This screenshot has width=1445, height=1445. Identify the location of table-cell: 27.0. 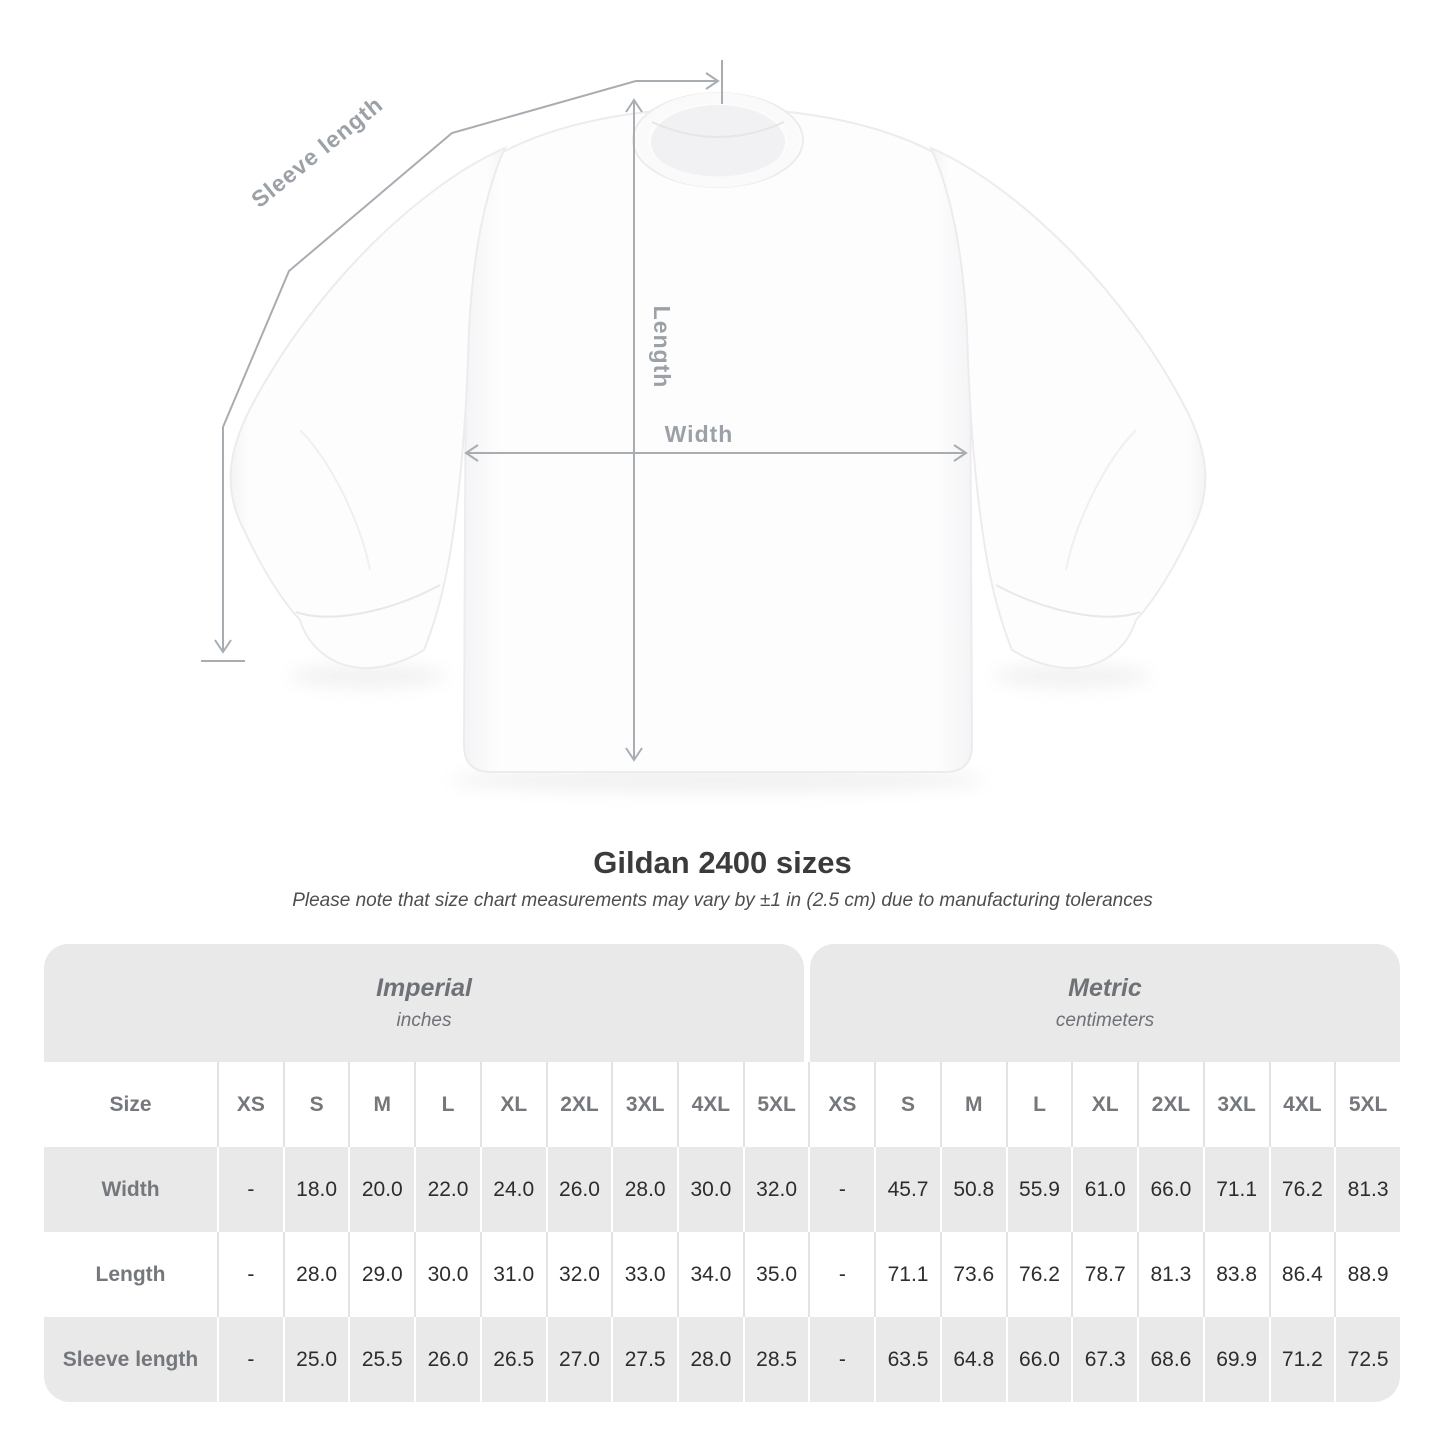
(578, 1359).